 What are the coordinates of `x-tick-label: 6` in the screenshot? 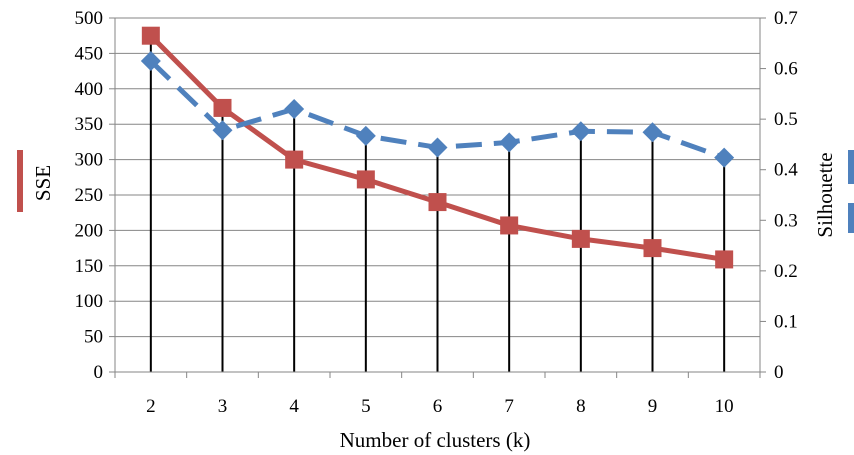 It's located at (438, 406).